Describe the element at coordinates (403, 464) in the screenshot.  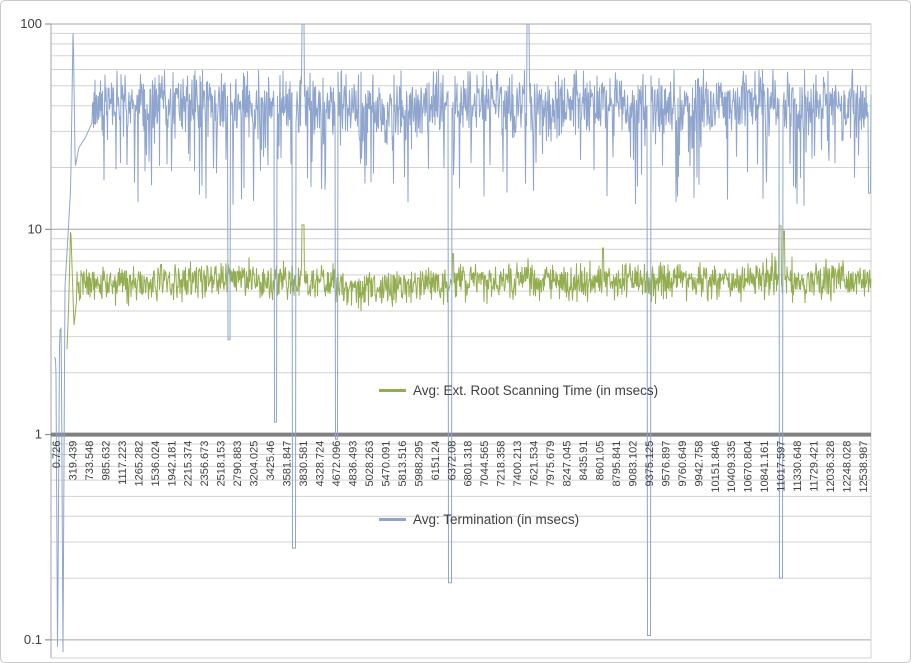
I see `svg-text: 5813.516` at that location.